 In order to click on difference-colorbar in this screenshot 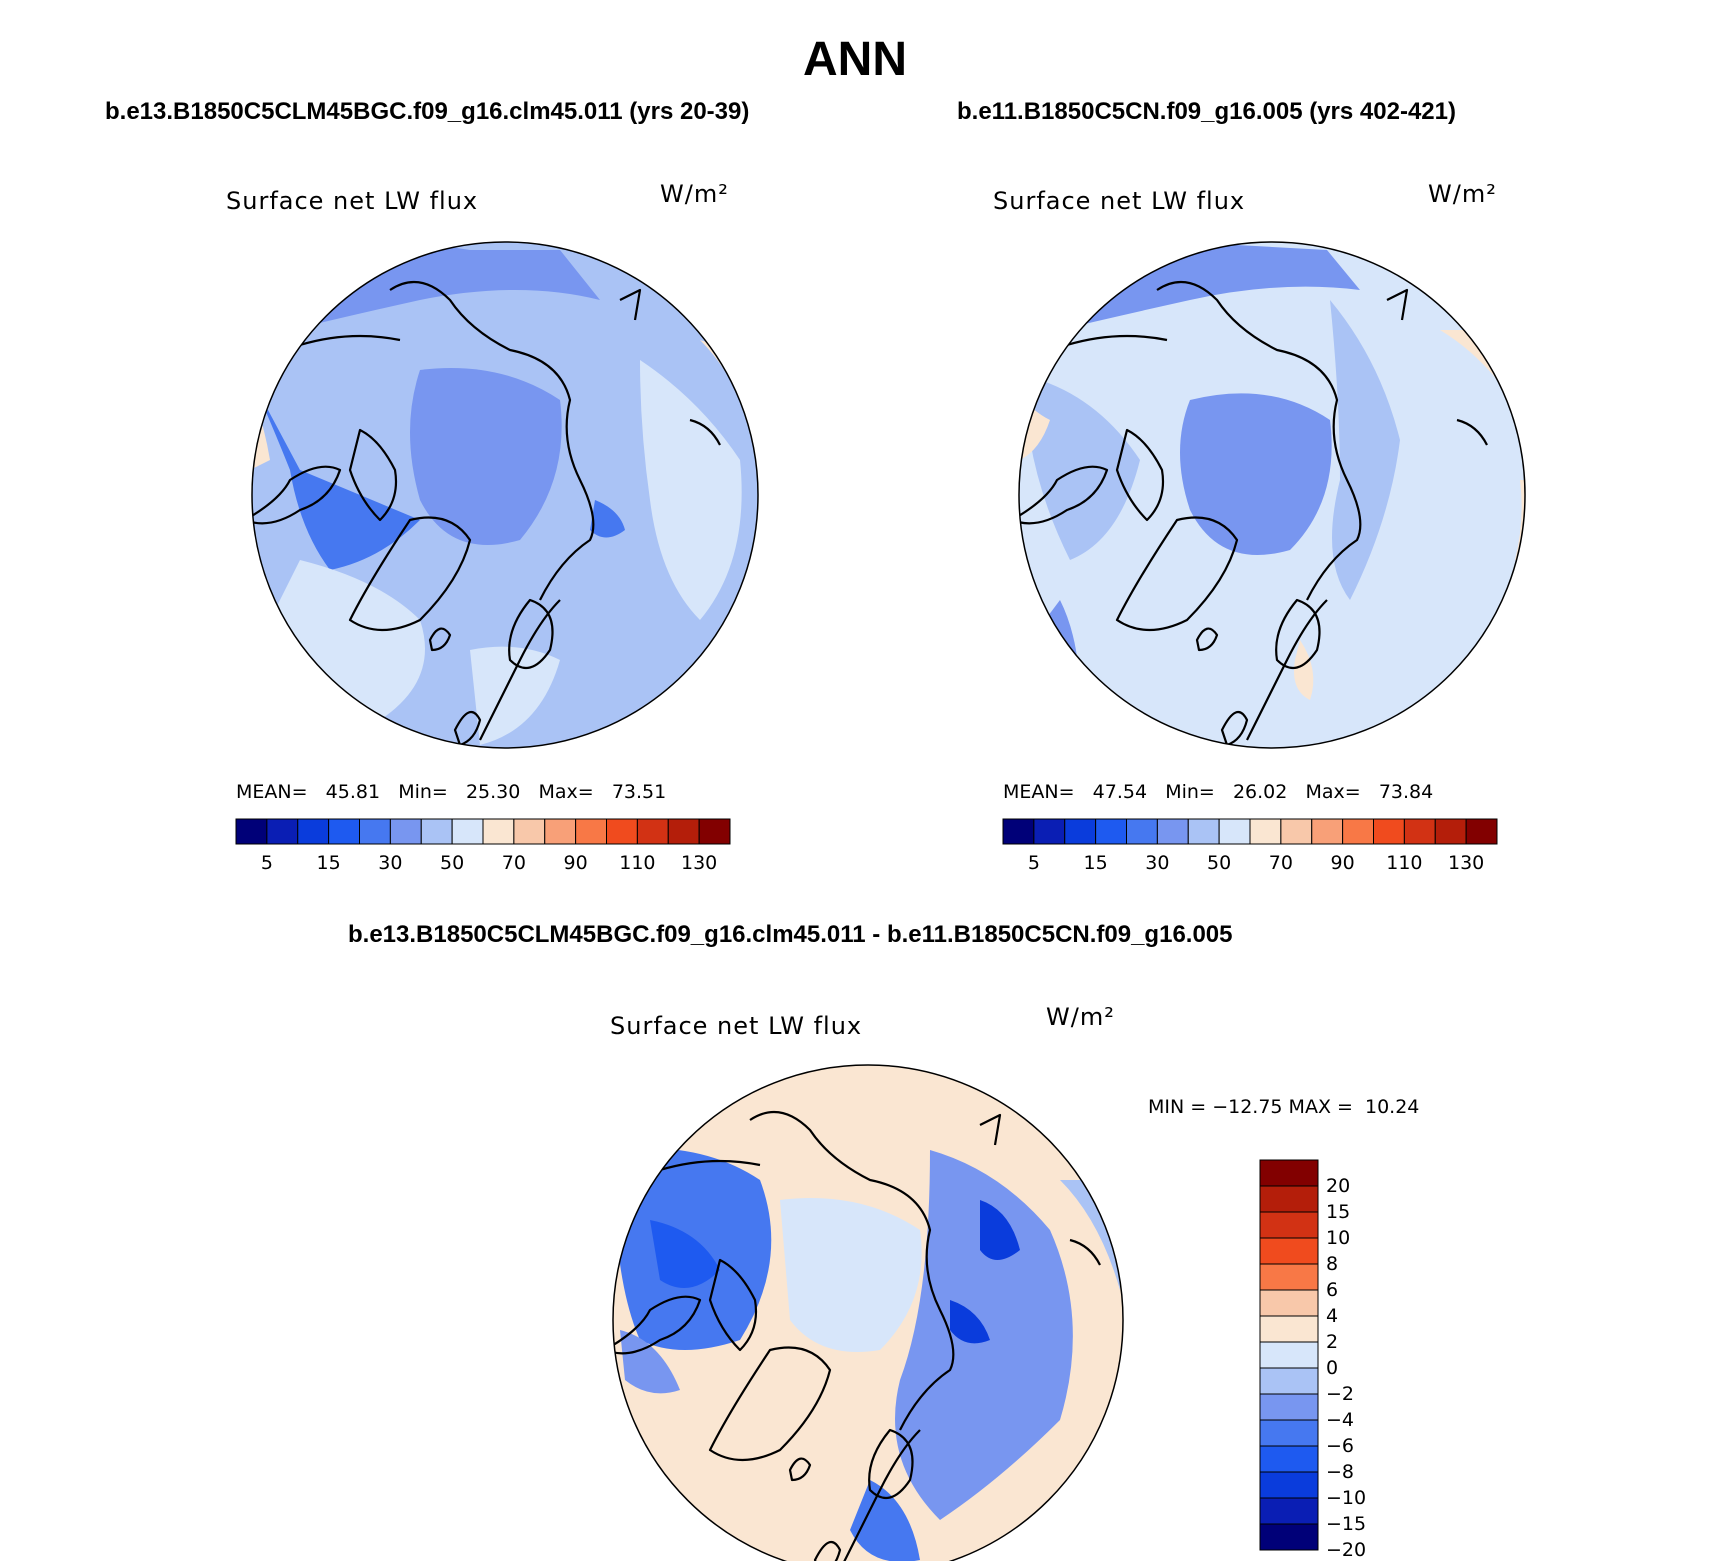, I will do `click(1289, 1355)`.